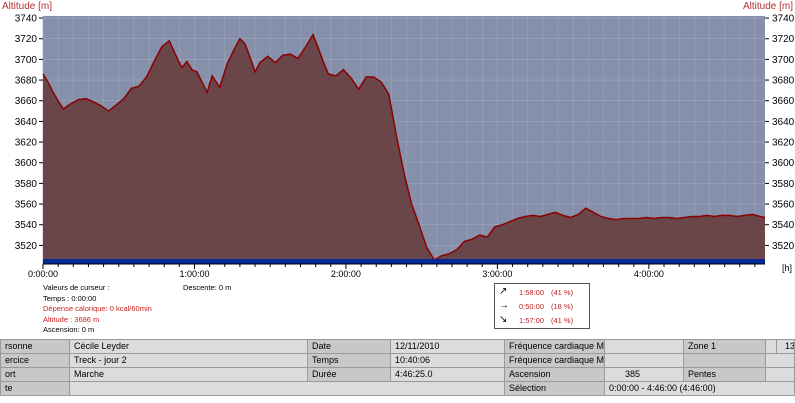 The image size is (795, 403). What do you see at coordinates (780, 374) in the screenshot?
I see `value-pentes` at bounding box center [780, 374].